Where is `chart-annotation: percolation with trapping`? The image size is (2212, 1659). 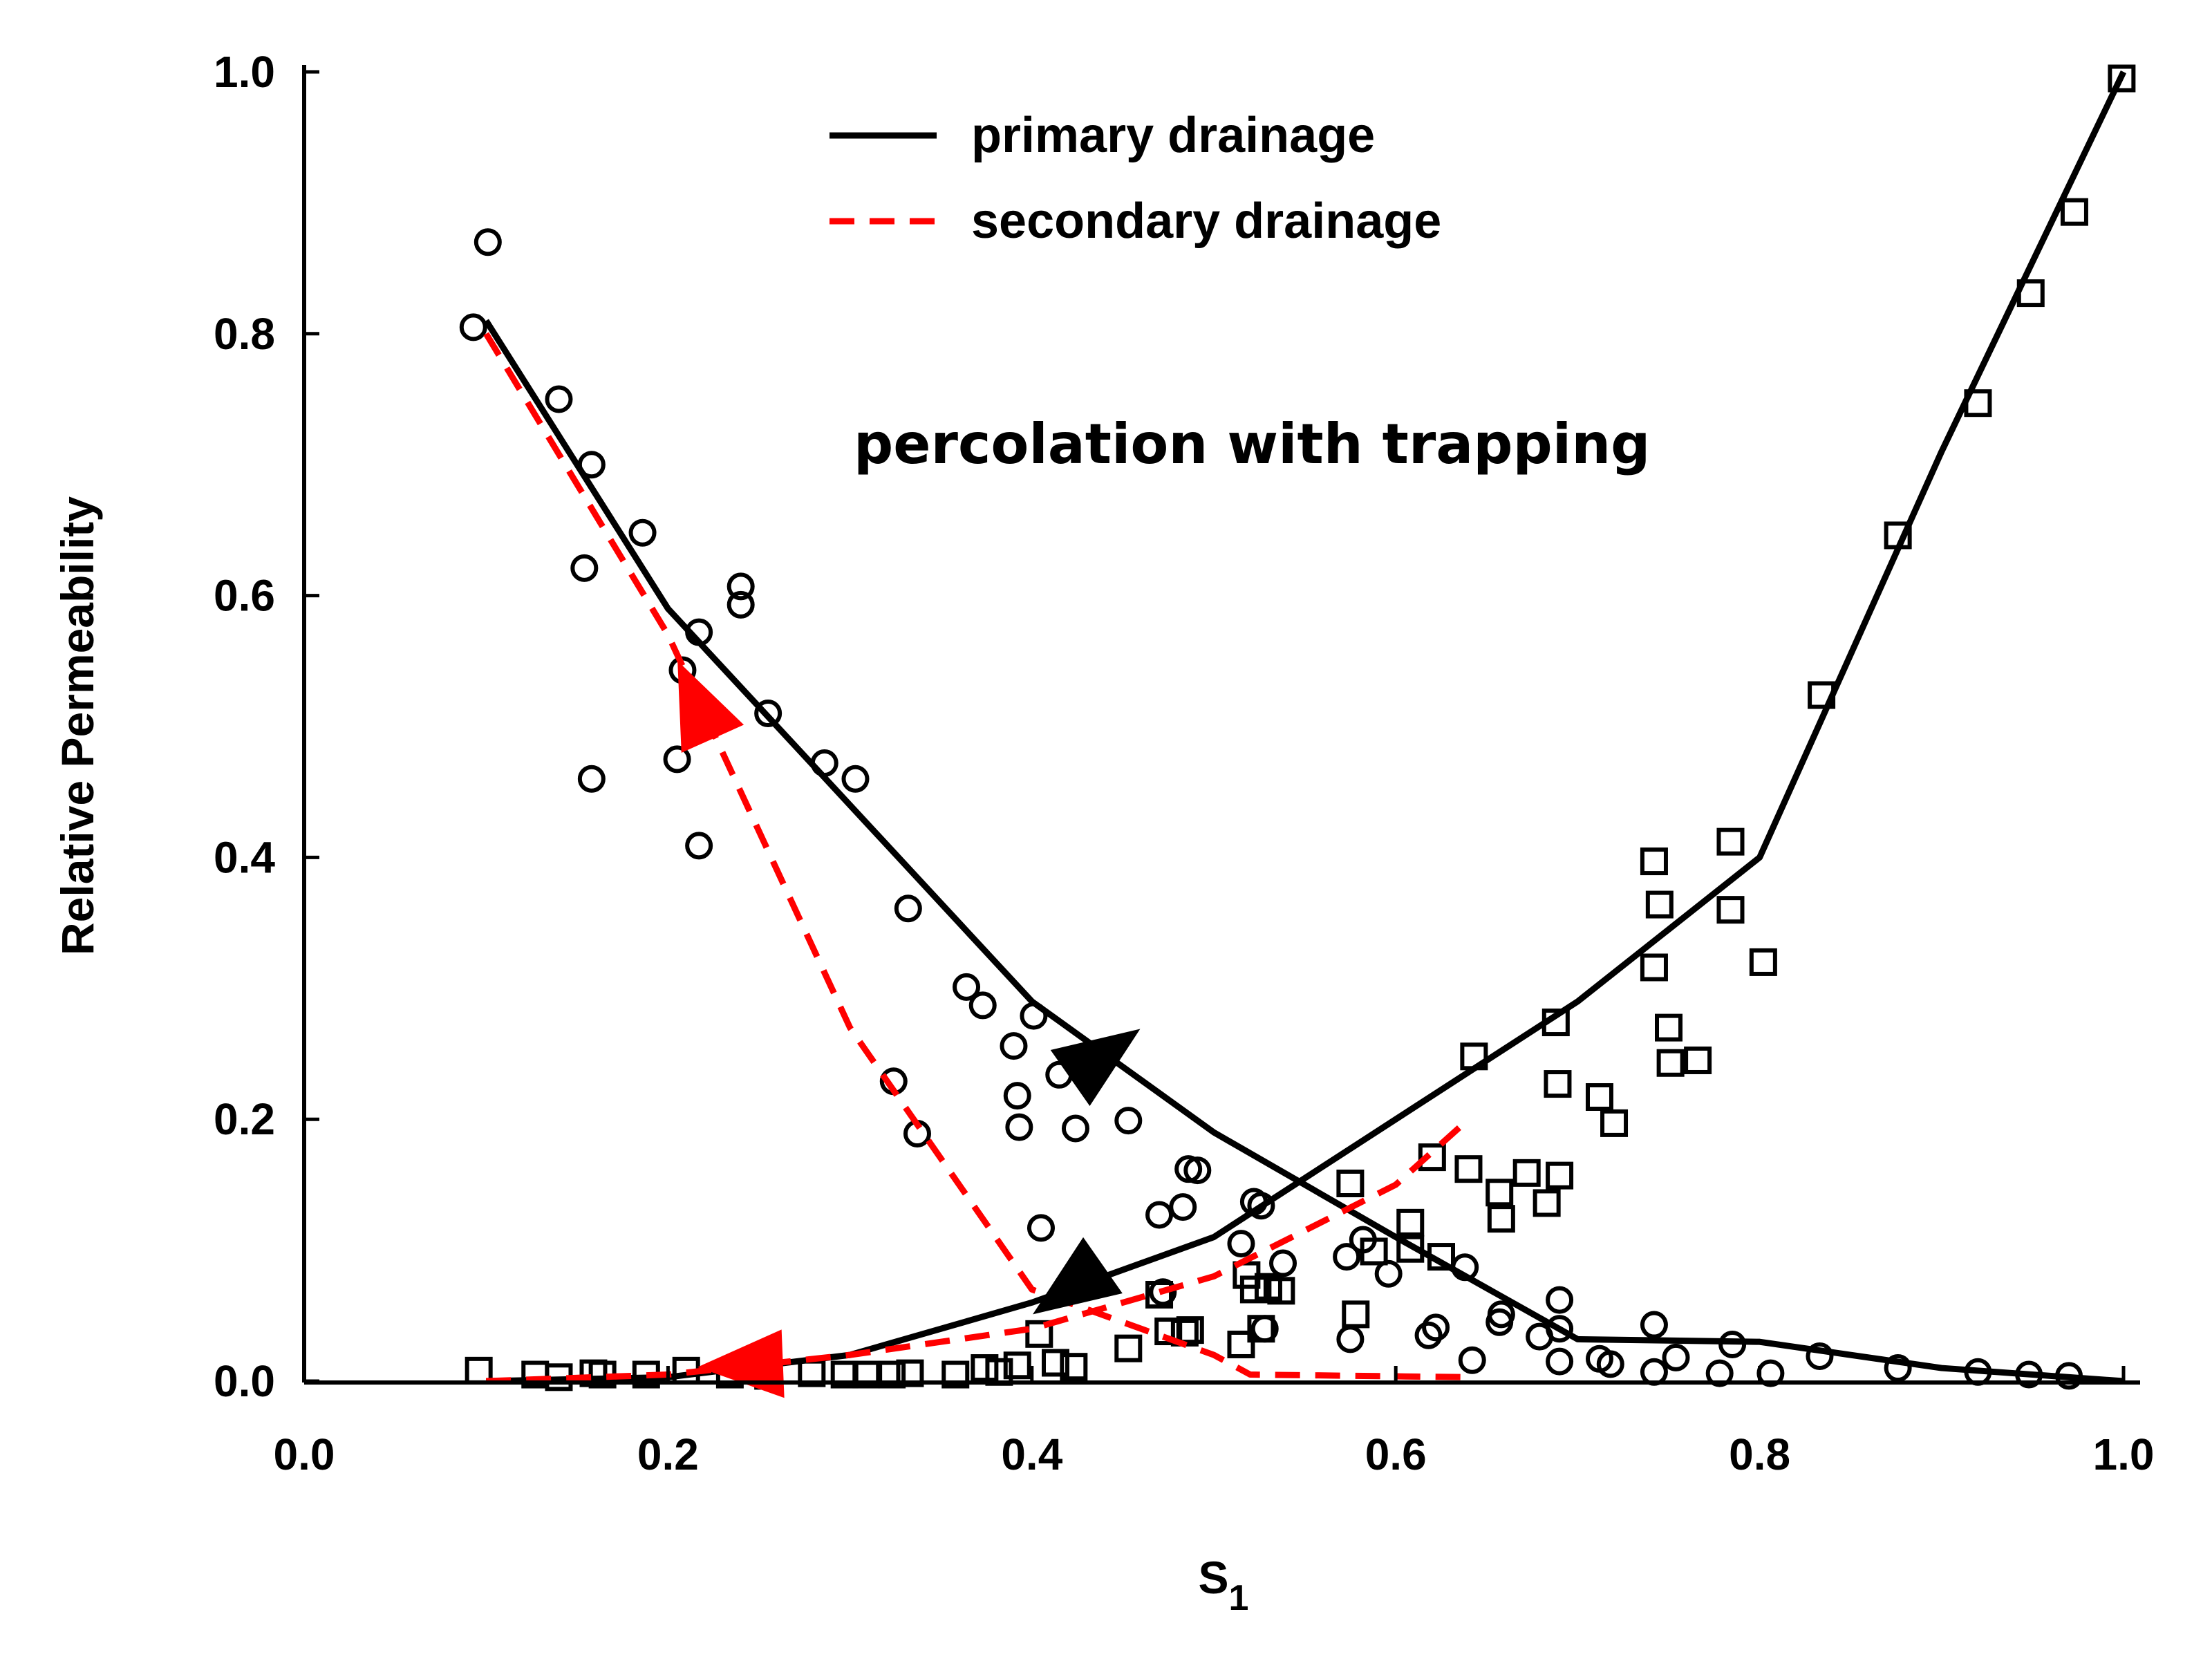
chart-annotation: percolation with trapping is located at coordinates (1252, 444).